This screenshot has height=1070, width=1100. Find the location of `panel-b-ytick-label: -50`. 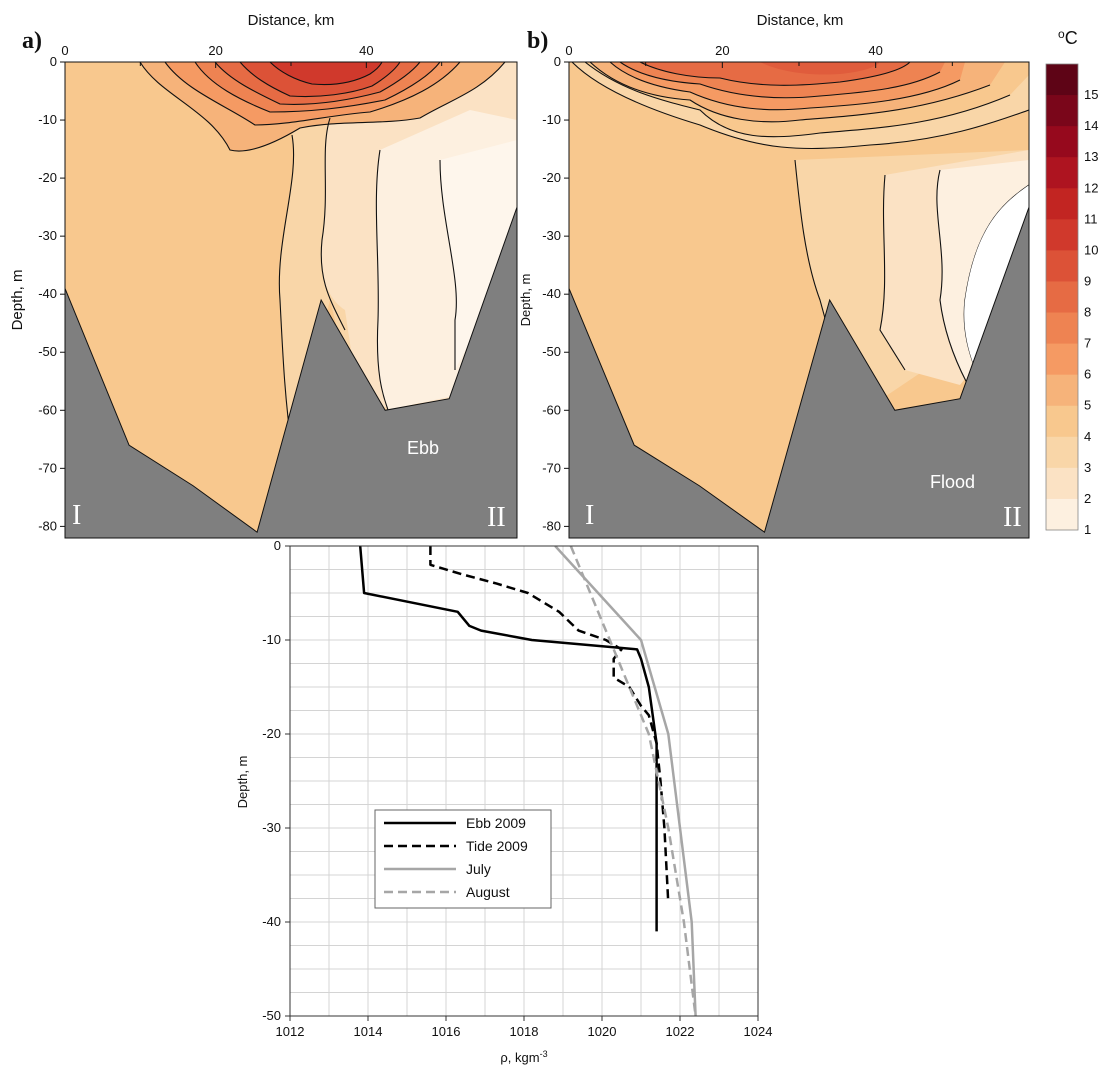

panel-b-ytick-label: -50 is located at coordinates (551, 351).